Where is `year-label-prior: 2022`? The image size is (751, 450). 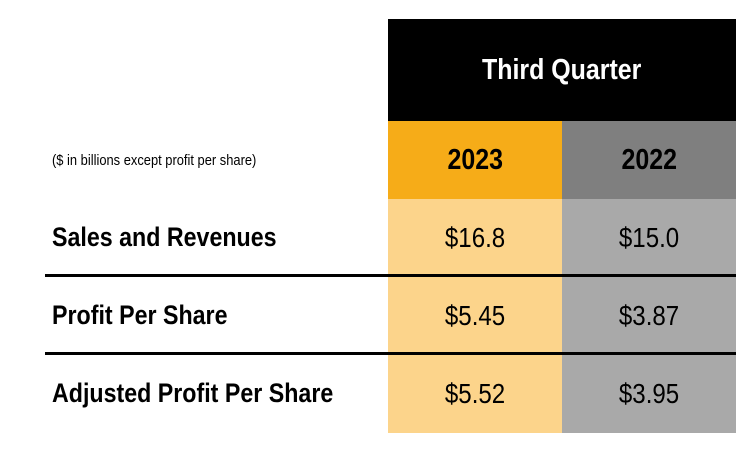
year-label-prior: 2022 is located at coordinates (649, 159).